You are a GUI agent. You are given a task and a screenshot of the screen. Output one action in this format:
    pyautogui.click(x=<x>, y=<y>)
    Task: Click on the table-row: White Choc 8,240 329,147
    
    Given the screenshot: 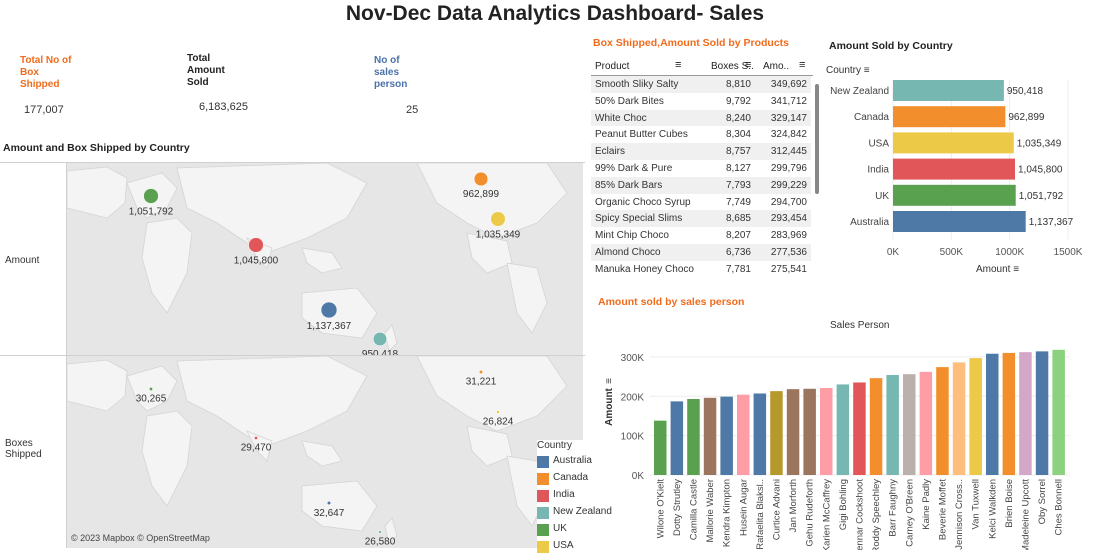 What is the action you would take?
    pyautogui.click(x=701, y=118)
    